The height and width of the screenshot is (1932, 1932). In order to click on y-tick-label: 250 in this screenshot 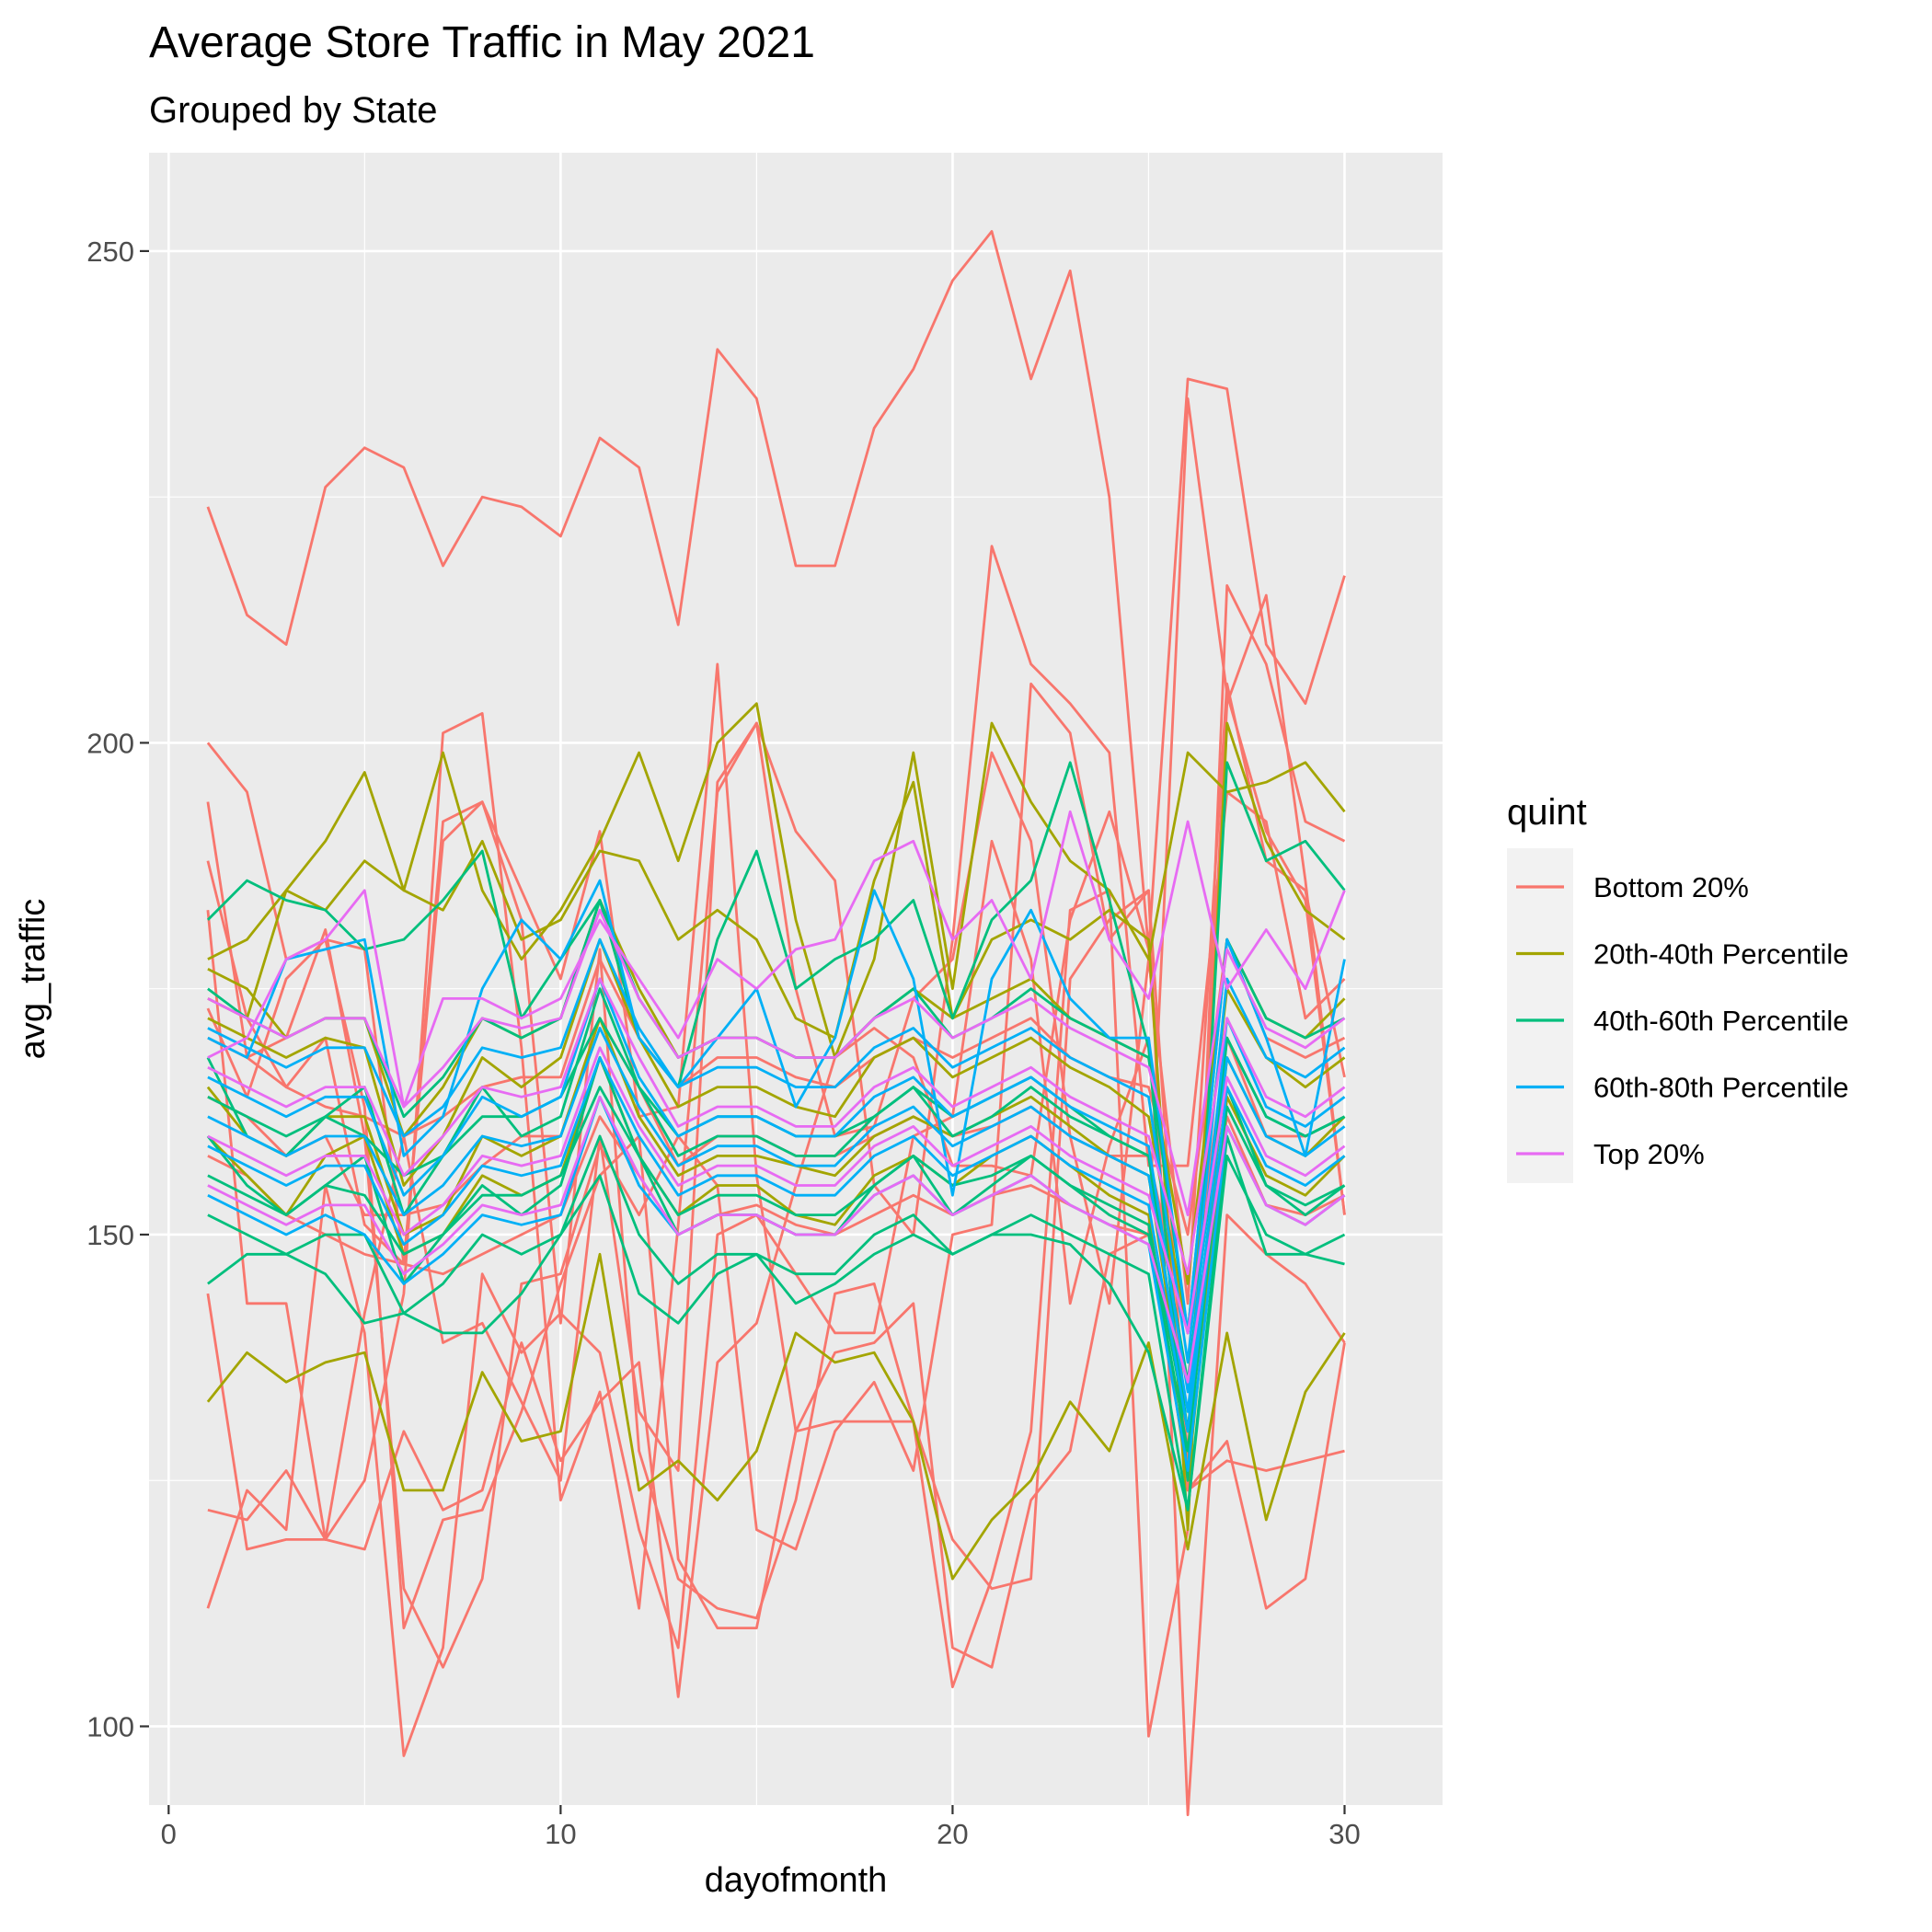, I will do `click(110, 252)`.